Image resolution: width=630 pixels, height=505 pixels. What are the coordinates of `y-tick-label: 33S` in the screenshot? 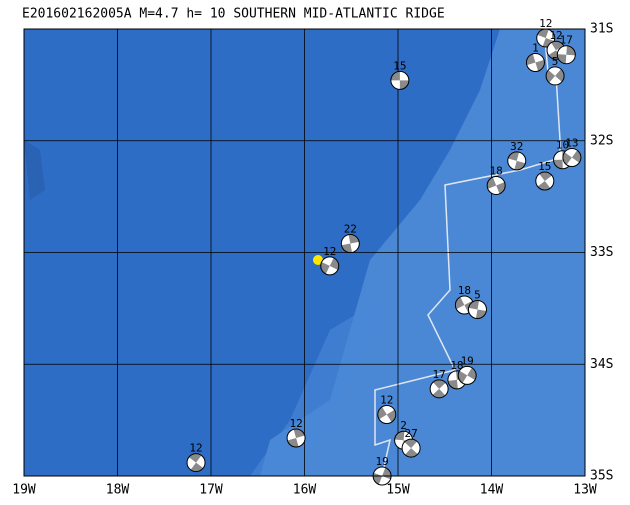 It's located at (601, 252).